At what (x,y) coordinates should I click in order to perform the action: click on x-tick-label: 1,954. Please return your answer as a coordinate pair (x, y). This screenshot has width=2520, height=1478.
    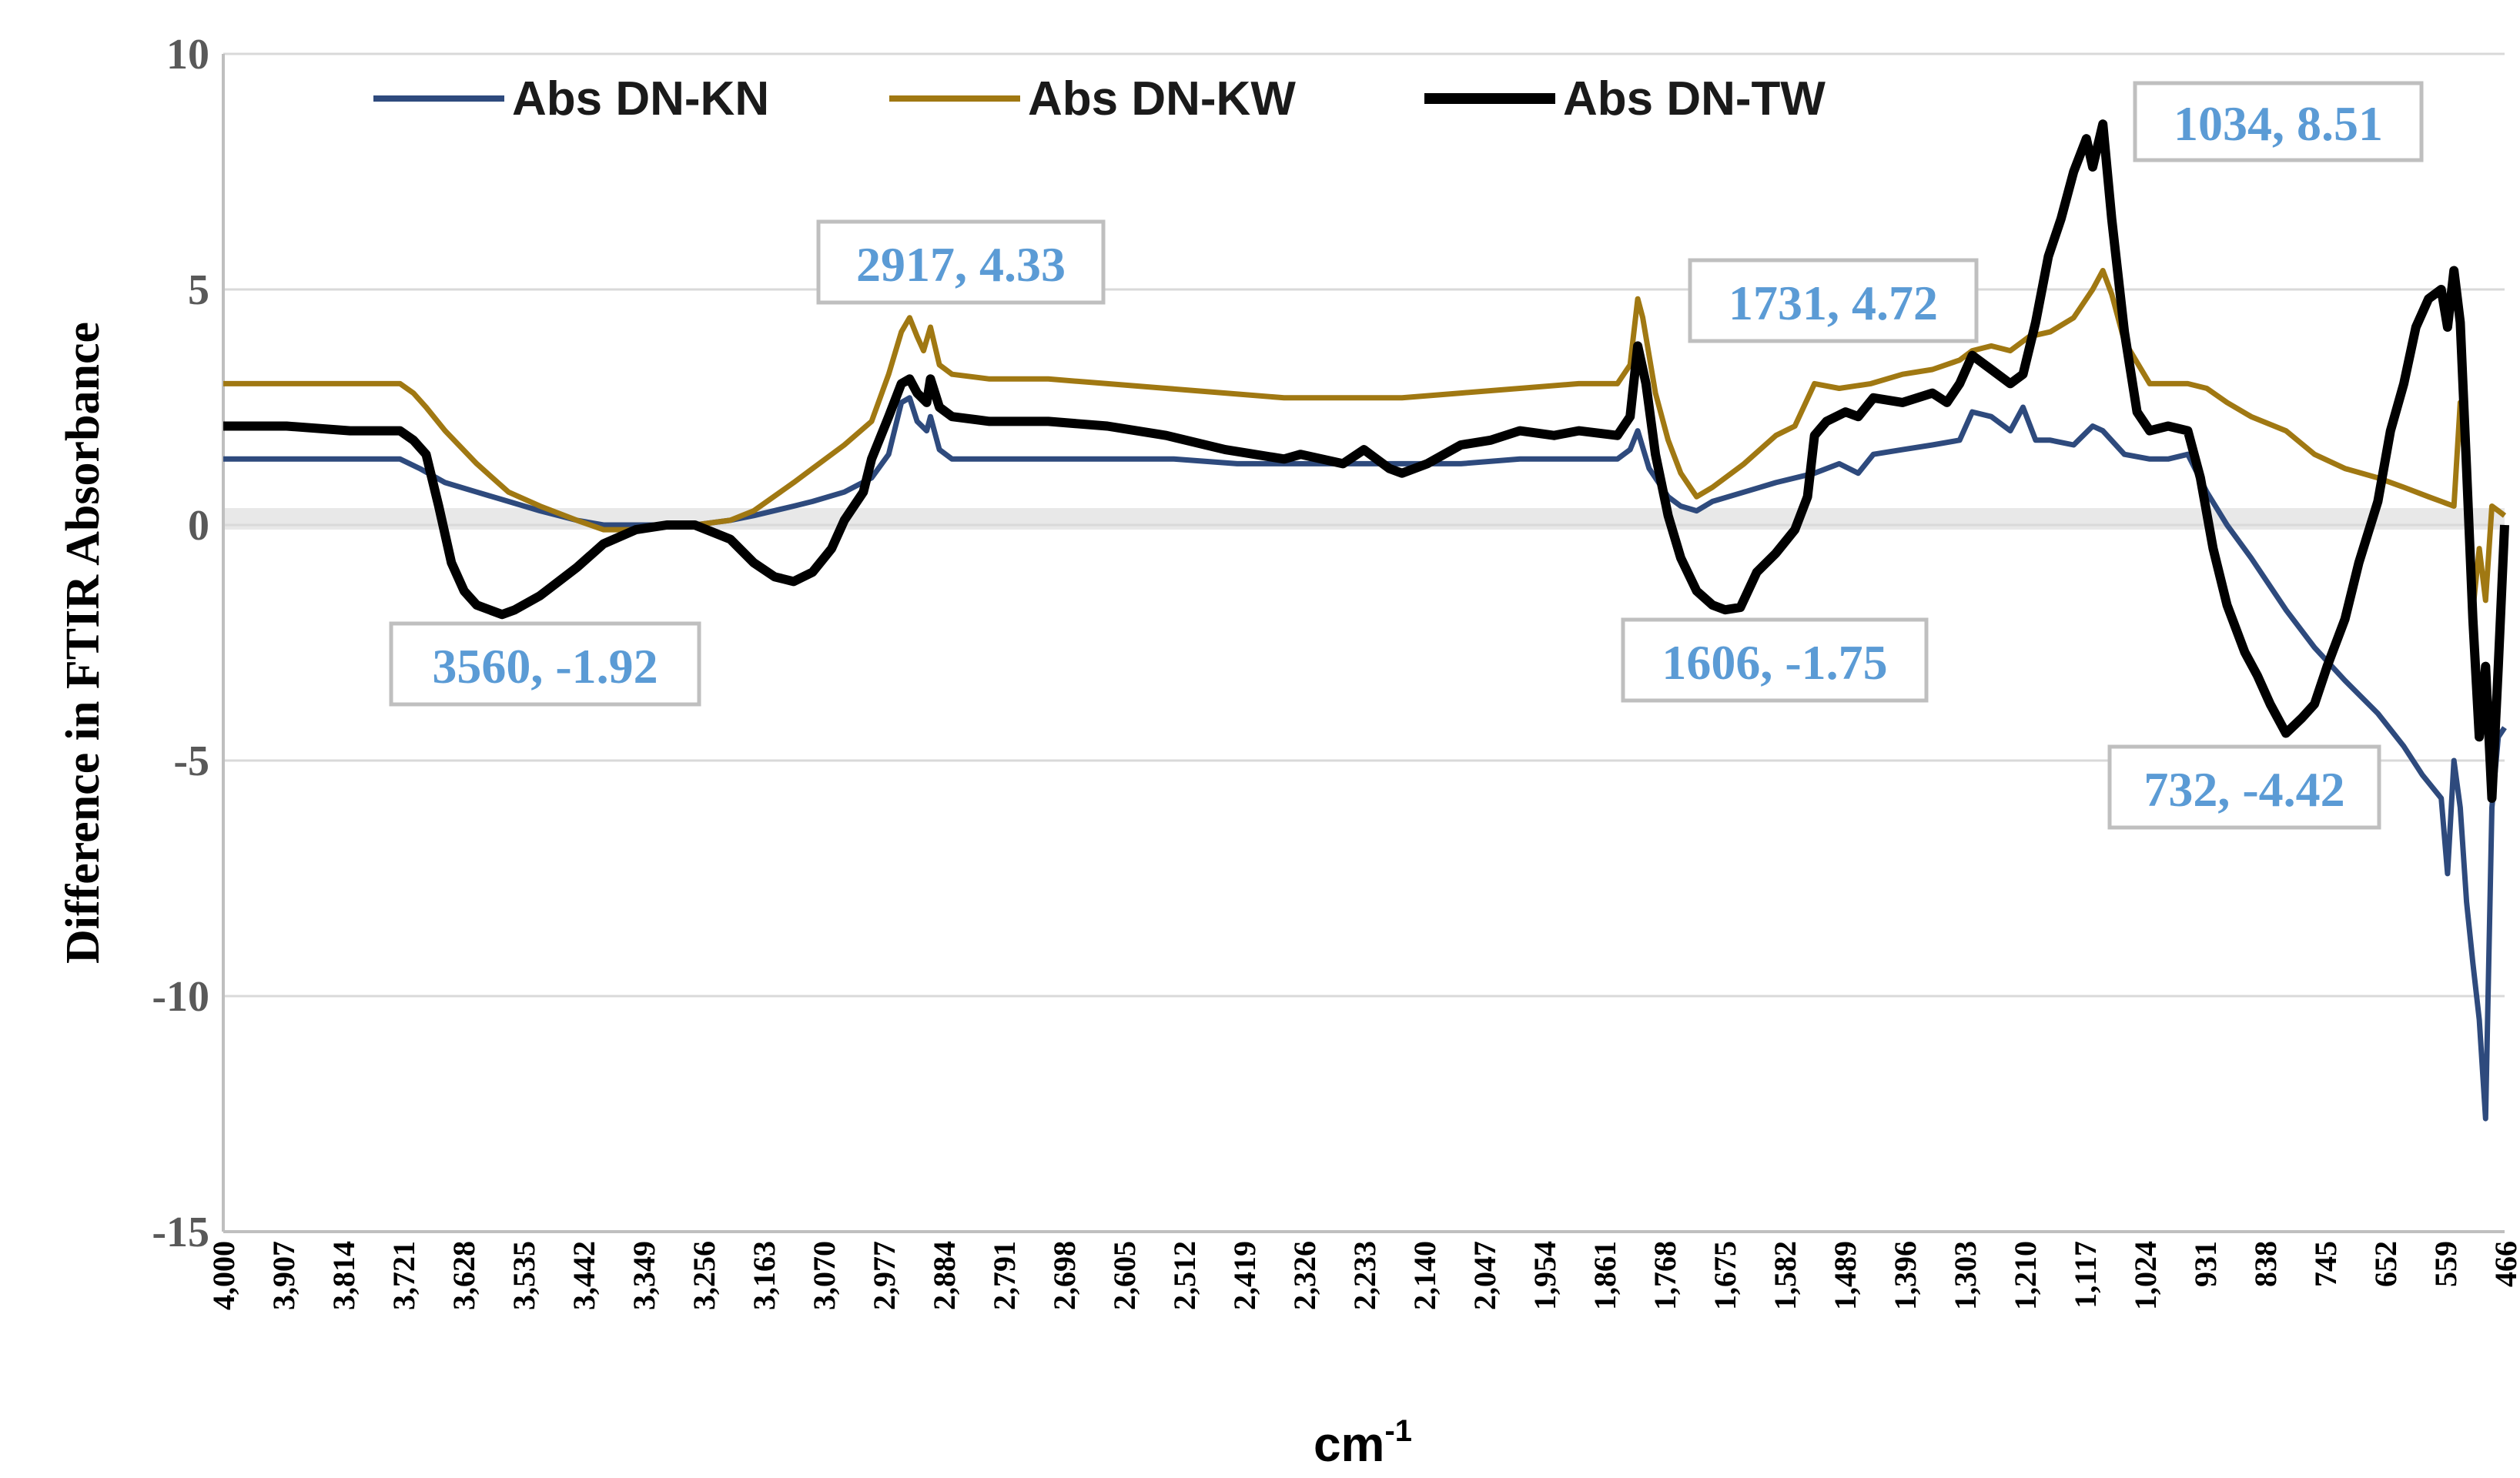
    Looking at the image, I should click on (1545, 1275).